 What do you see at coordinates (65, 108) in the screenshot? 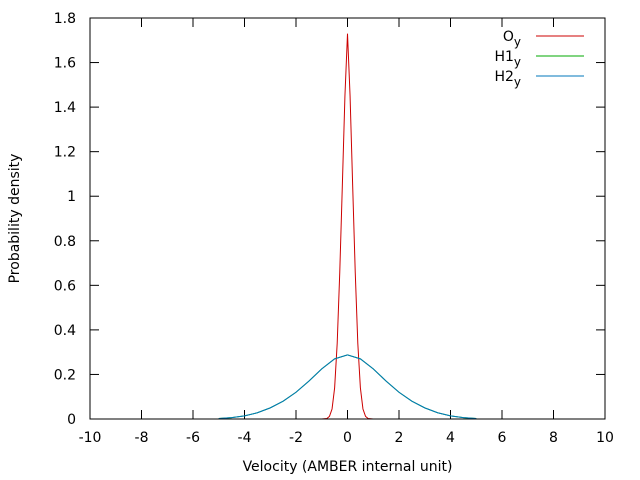
I see `y-tick-label: 1.4` at bounding box center [65, 108].